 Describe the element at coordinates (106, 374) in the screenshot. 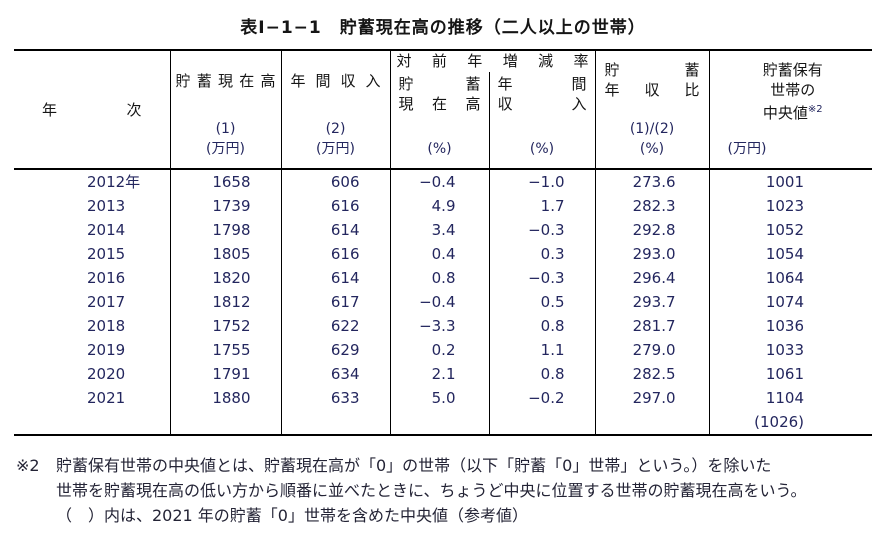

I see `cell-year: 2020` at that location.